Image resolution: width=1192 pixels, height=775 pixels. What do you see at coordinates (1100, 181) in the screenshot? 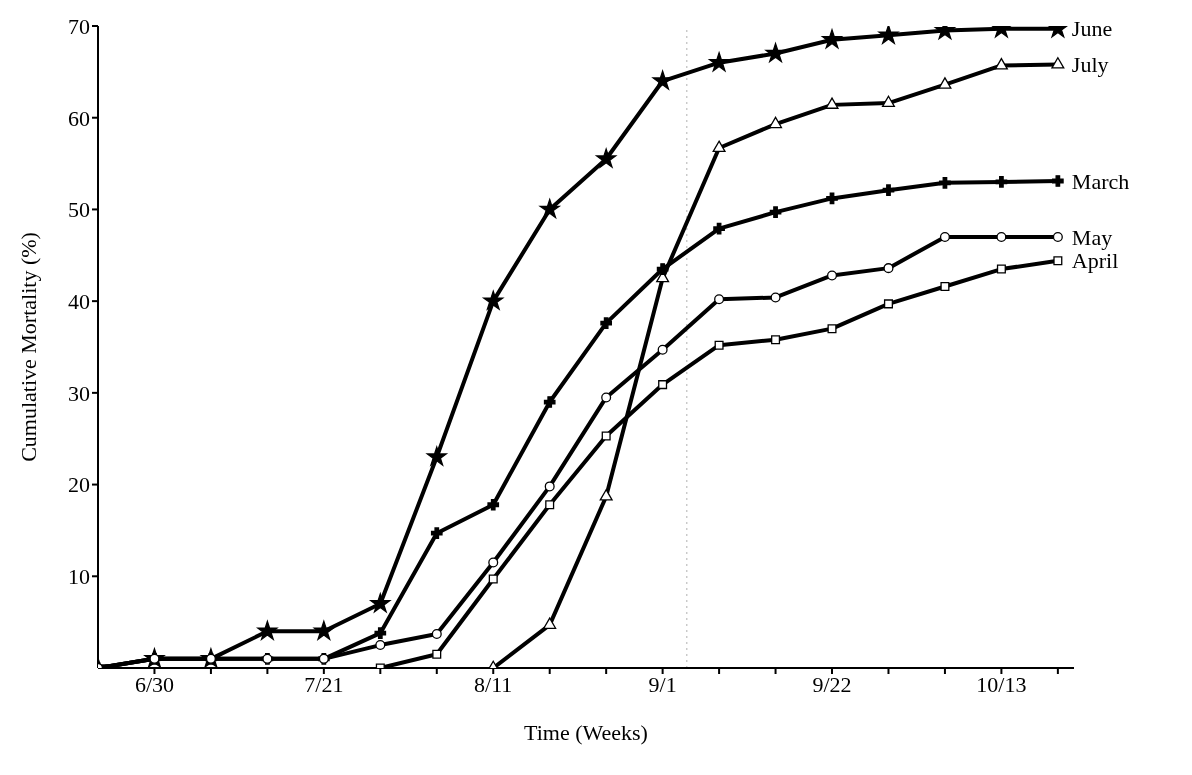
I see `series-label: March` at bounding box center [1100, 181].